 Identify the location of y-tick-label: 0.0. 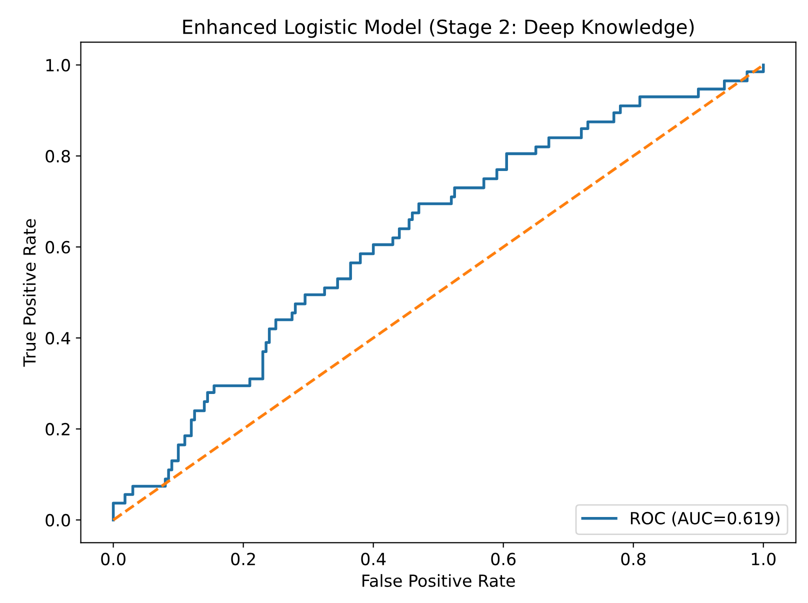
(58, 520).